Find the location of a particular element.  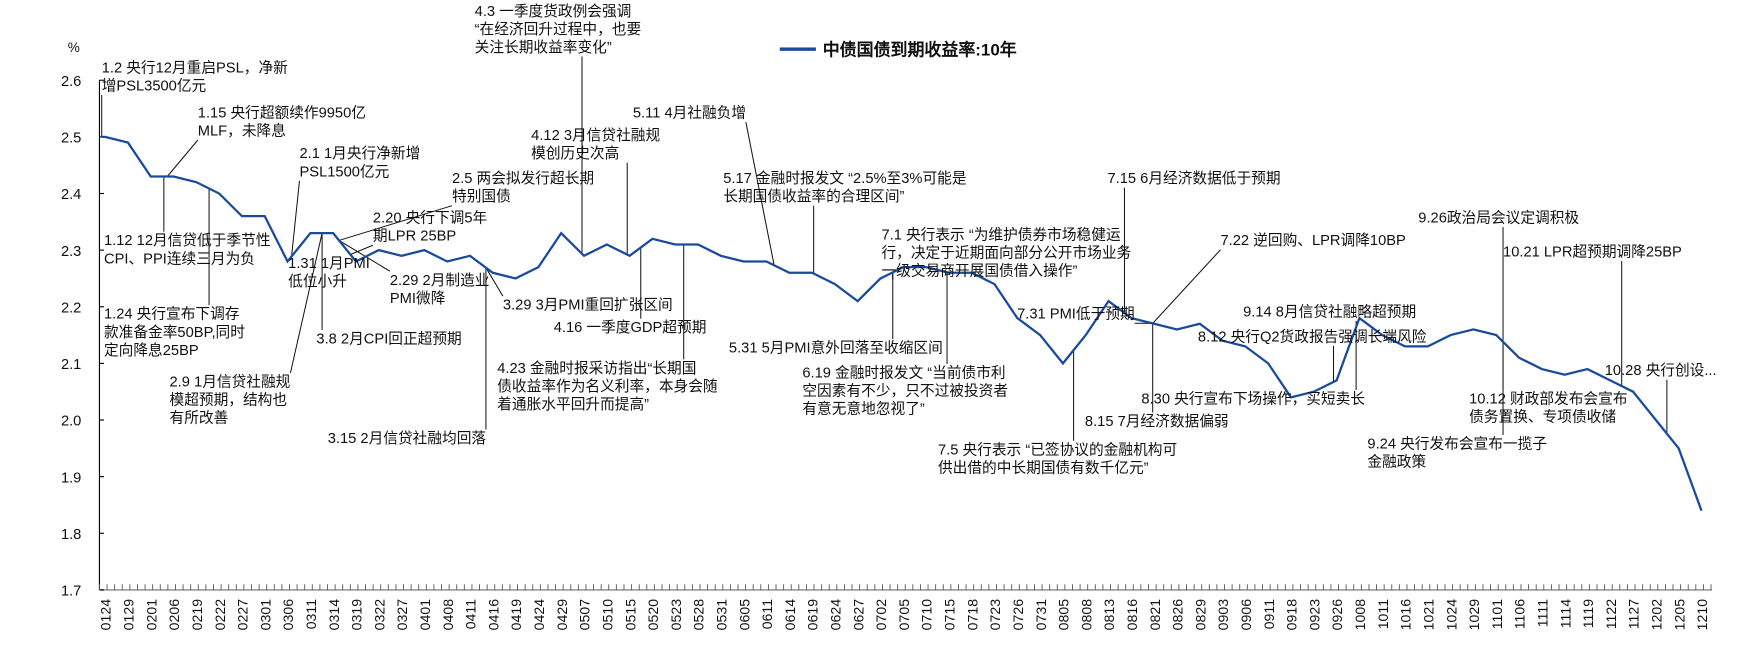

x-tick-label: 0401 is located at coordinates (425, 615).